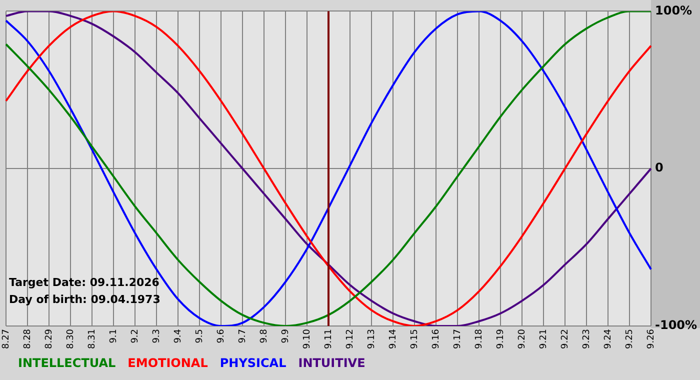  Describe the element at coordinates (350, 339) in the screenshot. I see `x-tick-label: 9.12` at that location.